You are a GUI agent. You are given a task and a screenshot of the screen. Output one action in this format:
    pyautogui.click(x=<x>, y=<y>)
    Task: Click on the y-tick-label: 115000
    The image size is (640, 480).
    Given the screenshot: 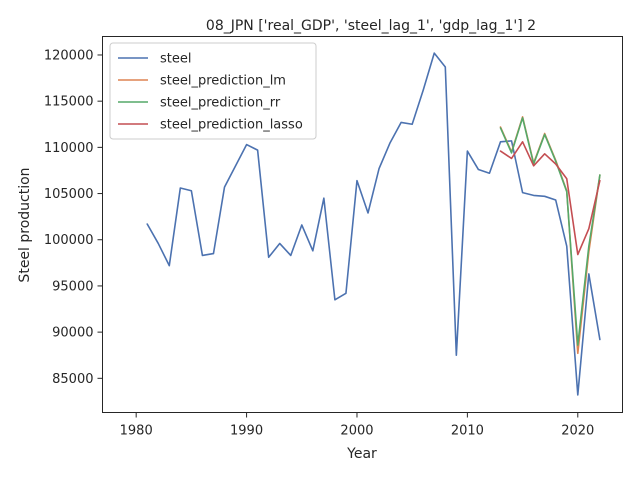 What is the action you would take?
    pyautogui.click(x=69, y=102)
    